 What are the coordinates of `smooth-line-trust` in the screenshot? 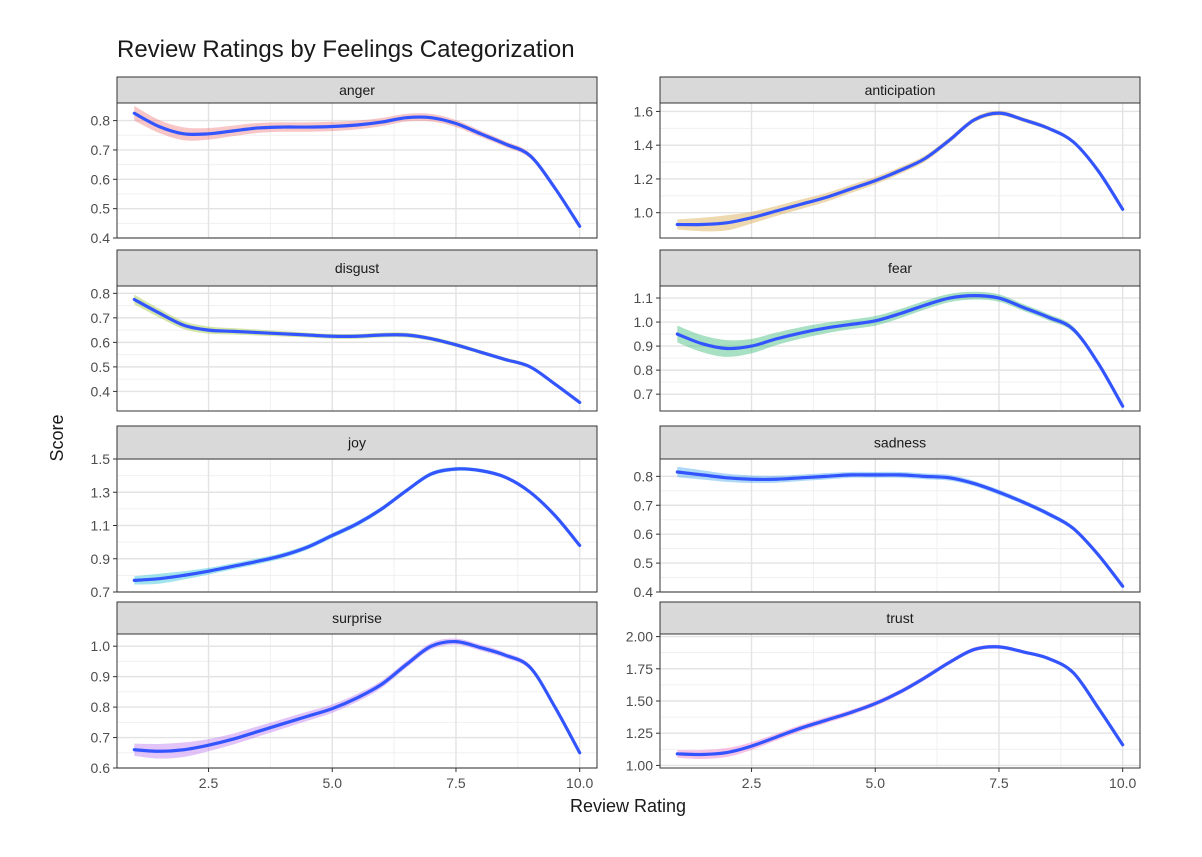 It's located at (900, 701).